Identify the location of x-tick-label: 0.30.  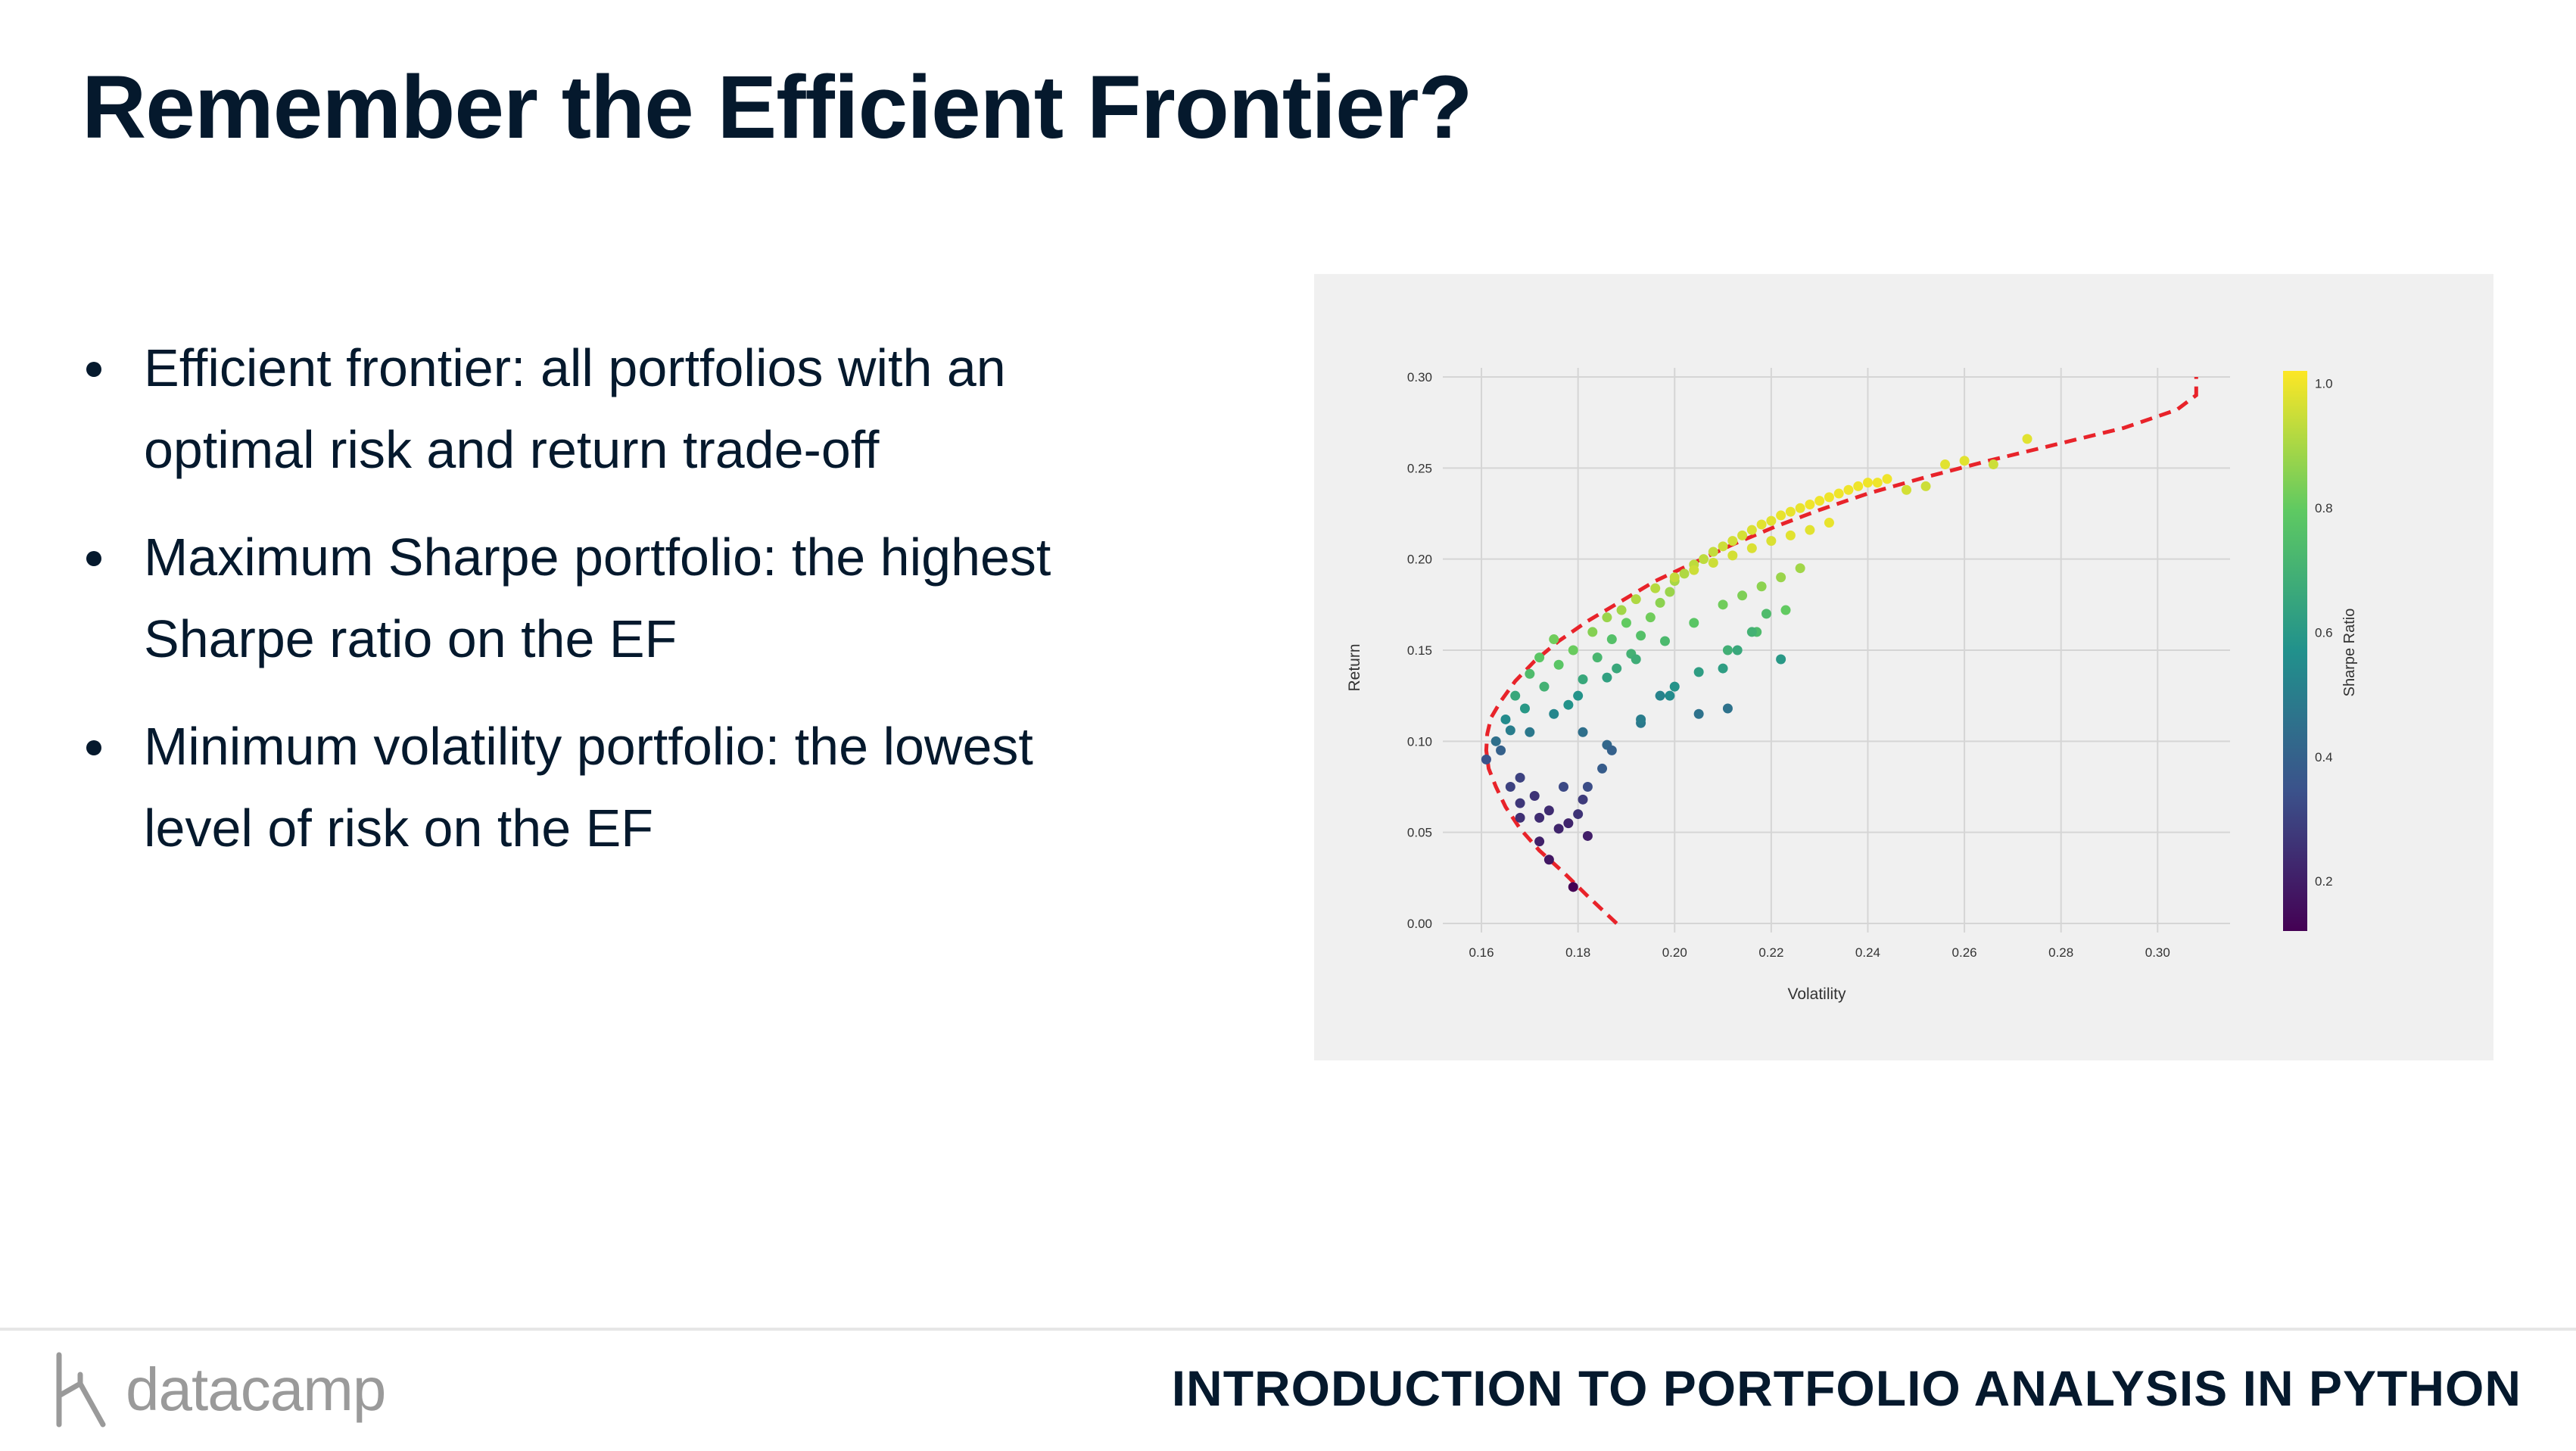
(2157, 952).